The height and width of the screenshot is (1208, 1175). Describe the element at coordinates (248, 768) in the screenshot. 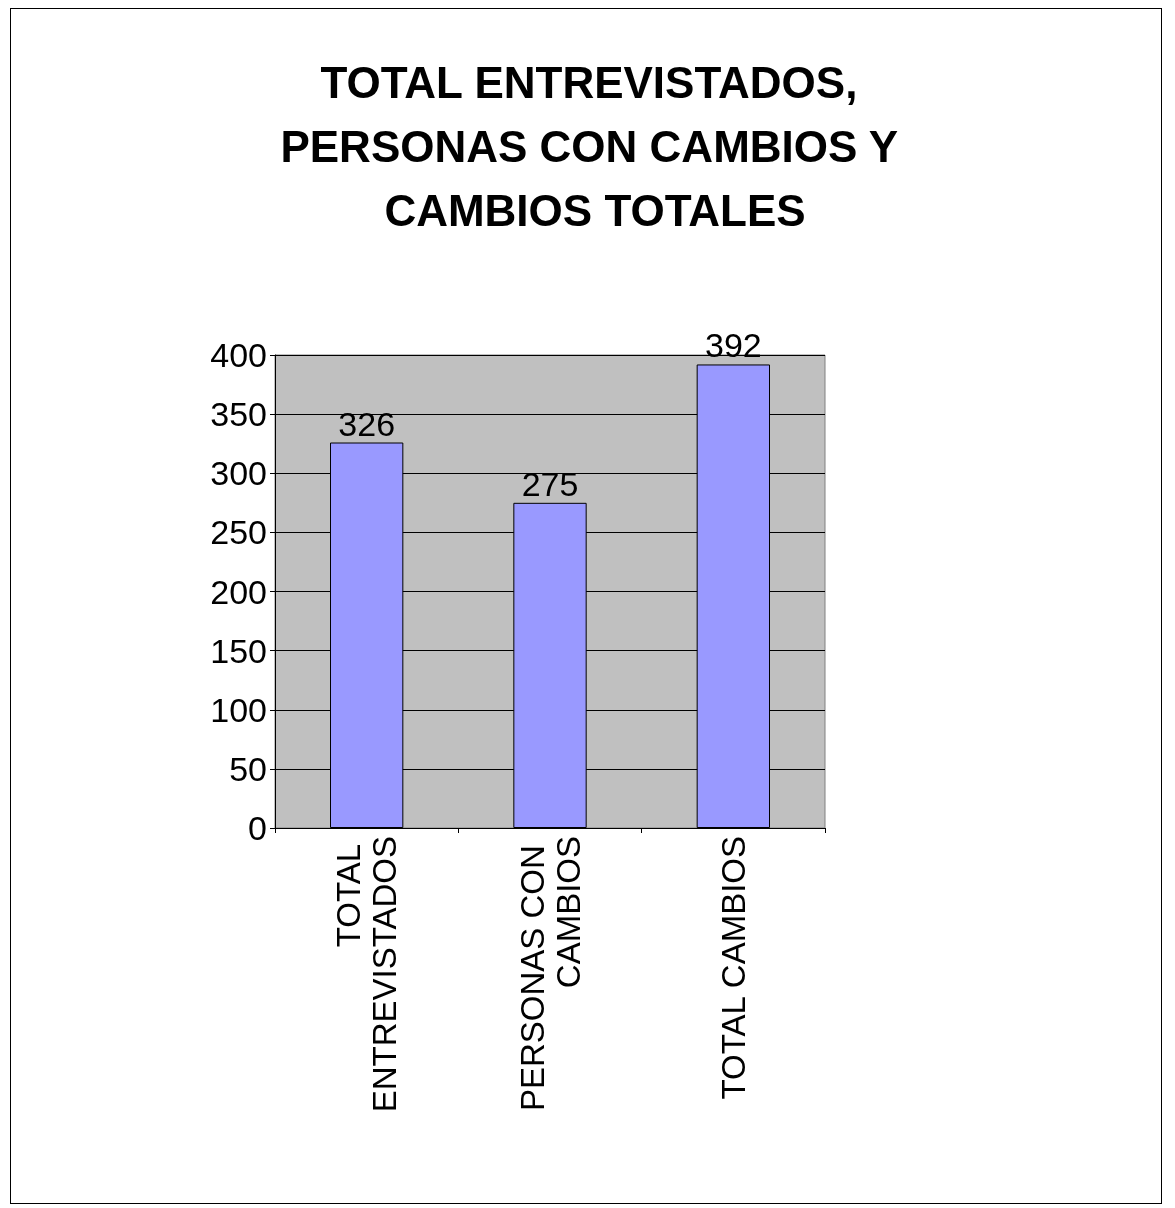

I see `y-tick-label: 50` at that location.